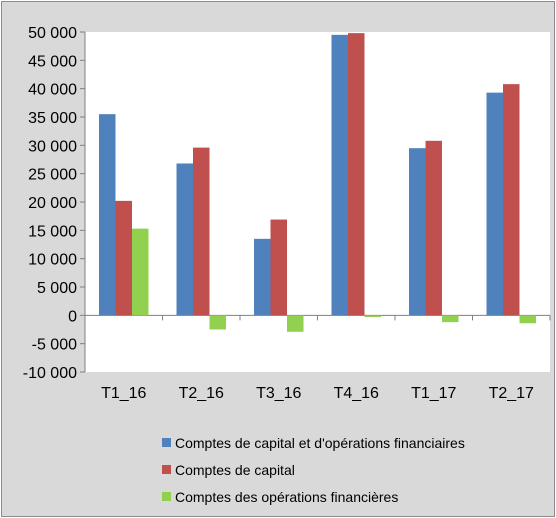 This screenshot has height=518, width=556. I want to click on y-tick-label: 25 000, so click(52, 175).